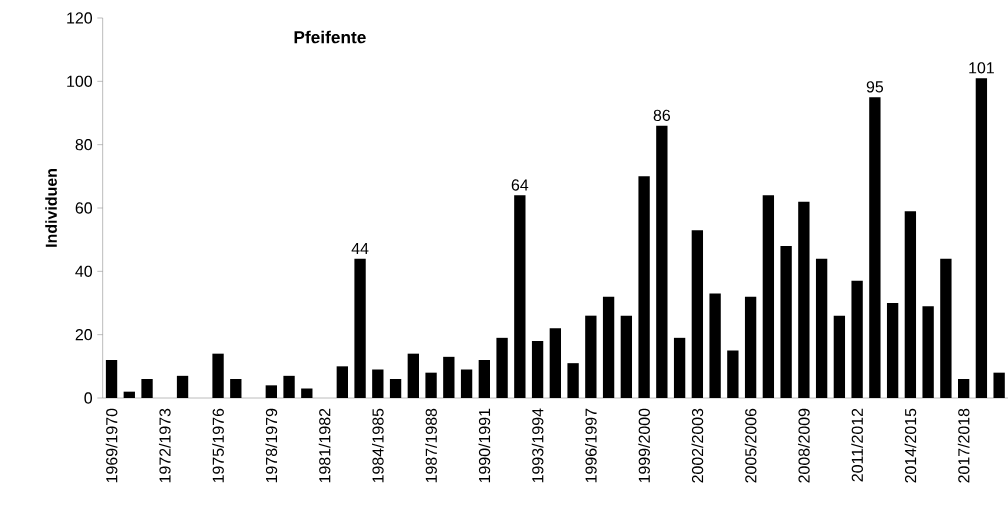 This screenshot has height=528, width=1008. What do you see at coordinates (591, 445) in the screenshot?
I see `x-tick-label: 1996/1997` at bounding box center [591, 445].